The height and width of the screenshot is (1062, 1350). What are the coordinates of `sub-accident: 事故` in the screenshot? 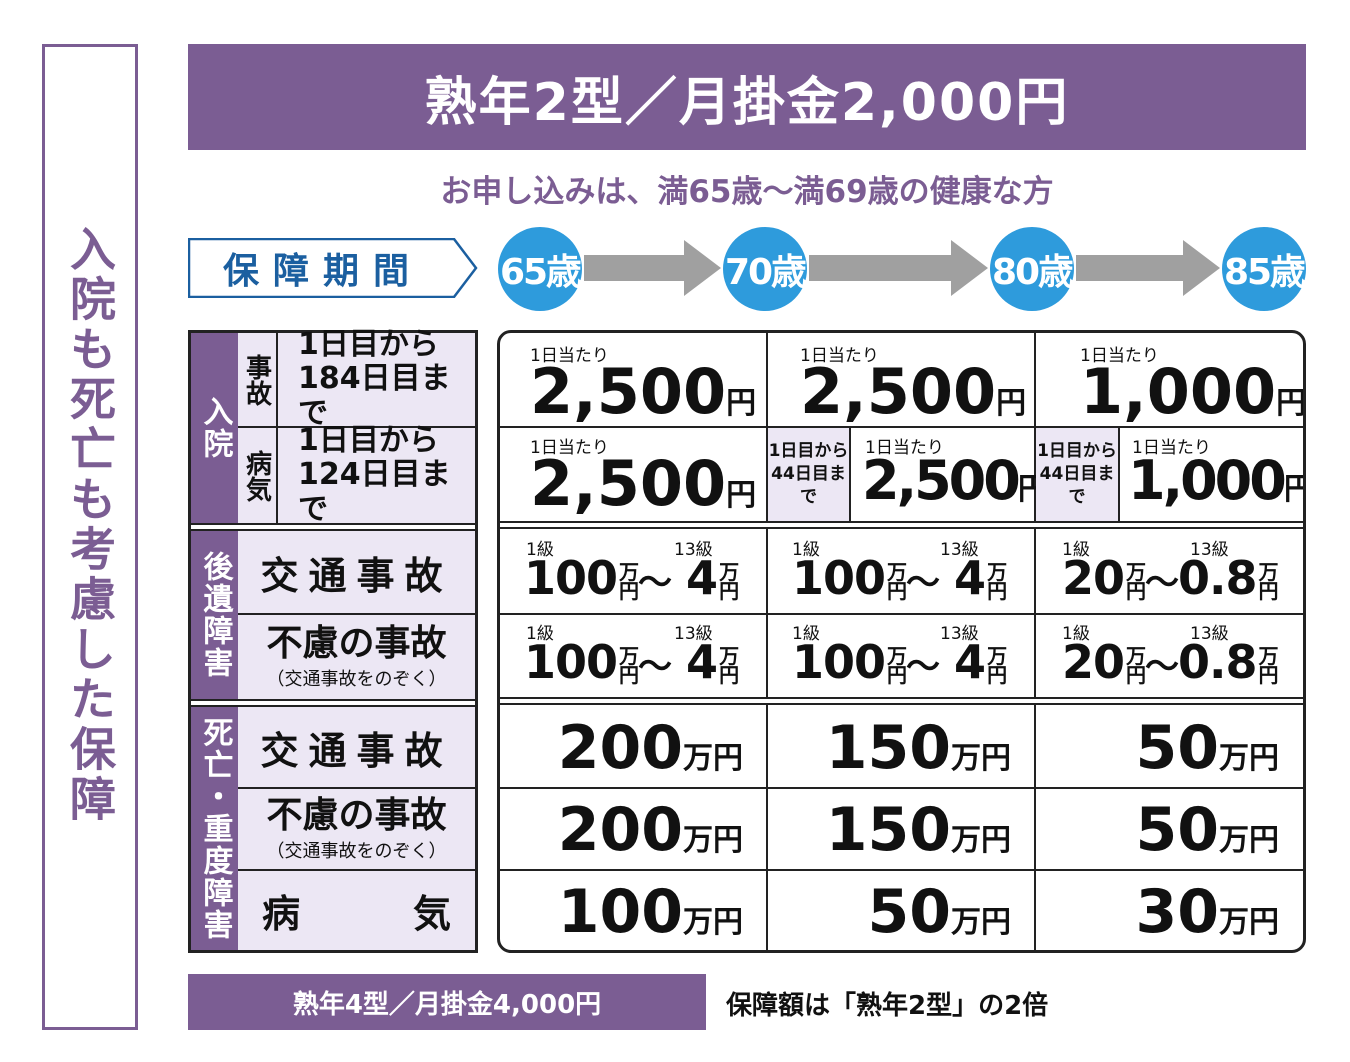 It's located at (258, 380).